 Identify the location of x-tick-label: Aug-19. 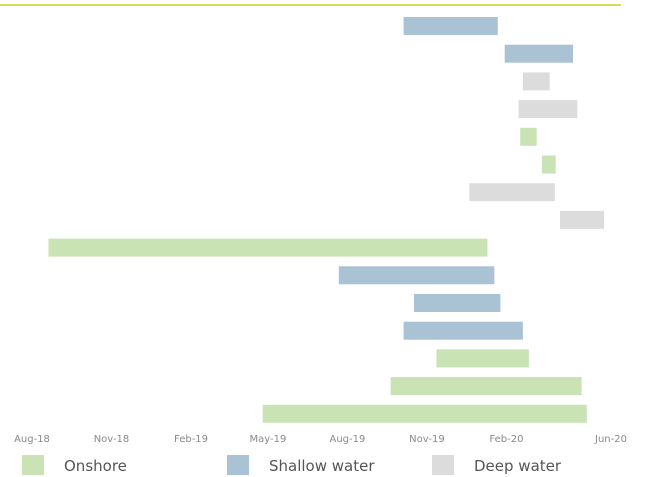
(348, 439).